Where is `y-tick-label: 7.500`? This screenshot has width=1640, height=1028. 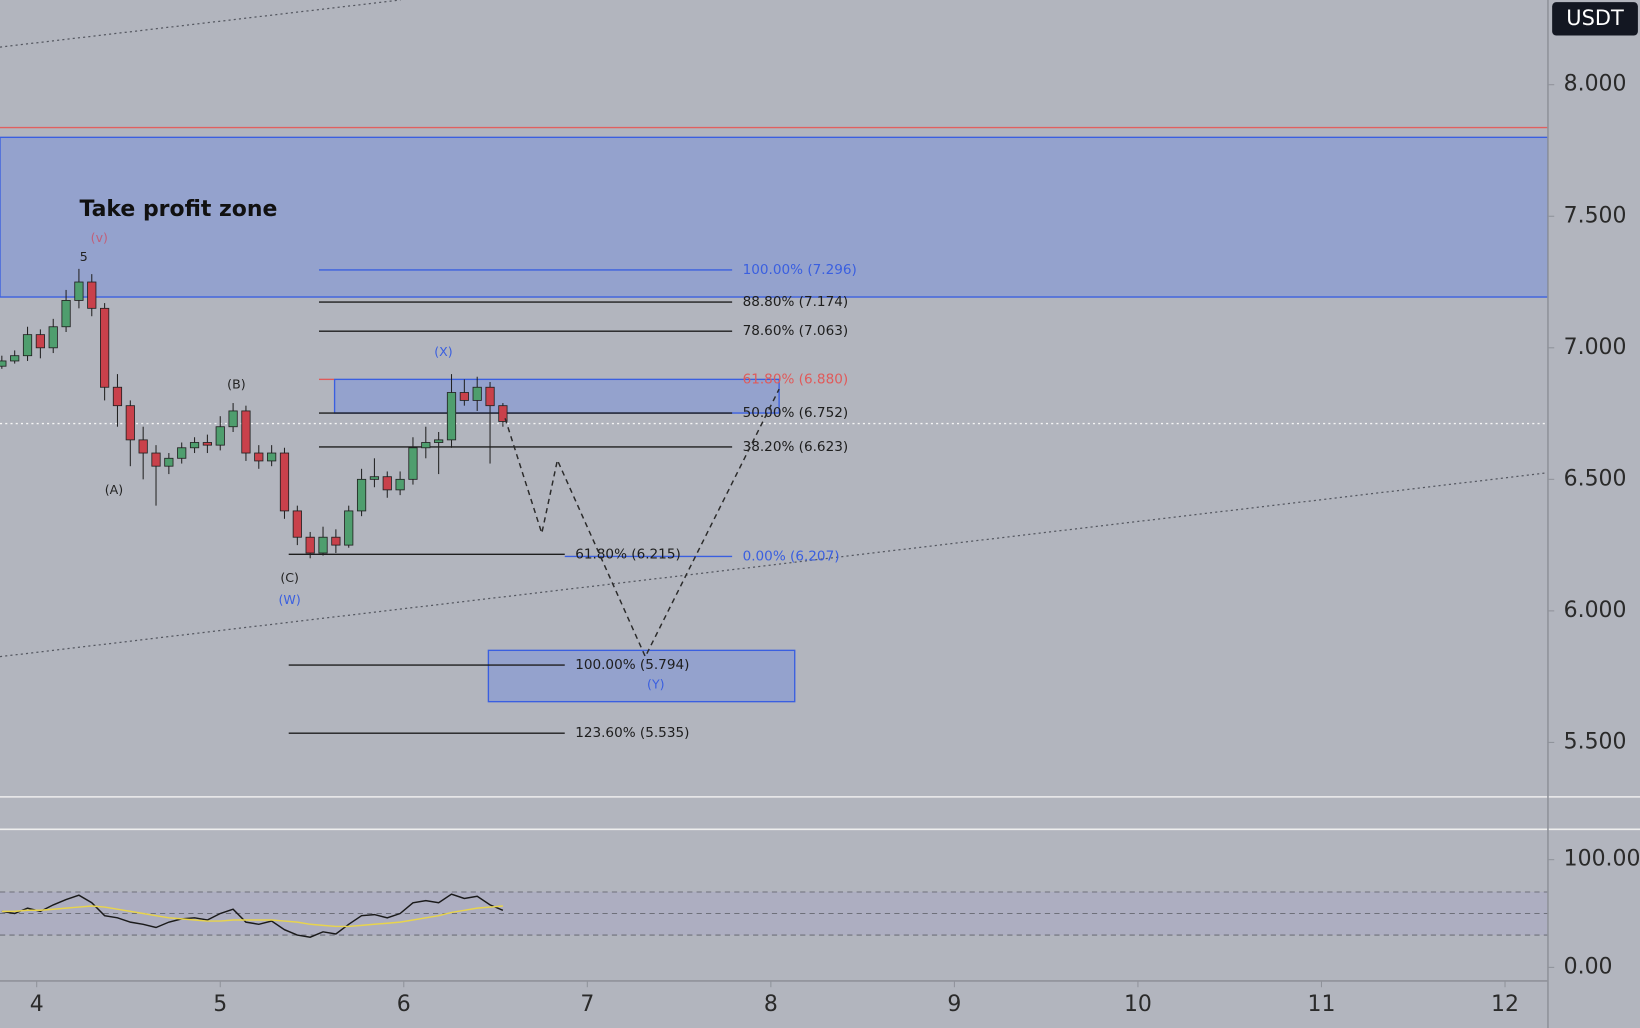 y-tick-label: 7.500 is located at coordinates (1595, 215).